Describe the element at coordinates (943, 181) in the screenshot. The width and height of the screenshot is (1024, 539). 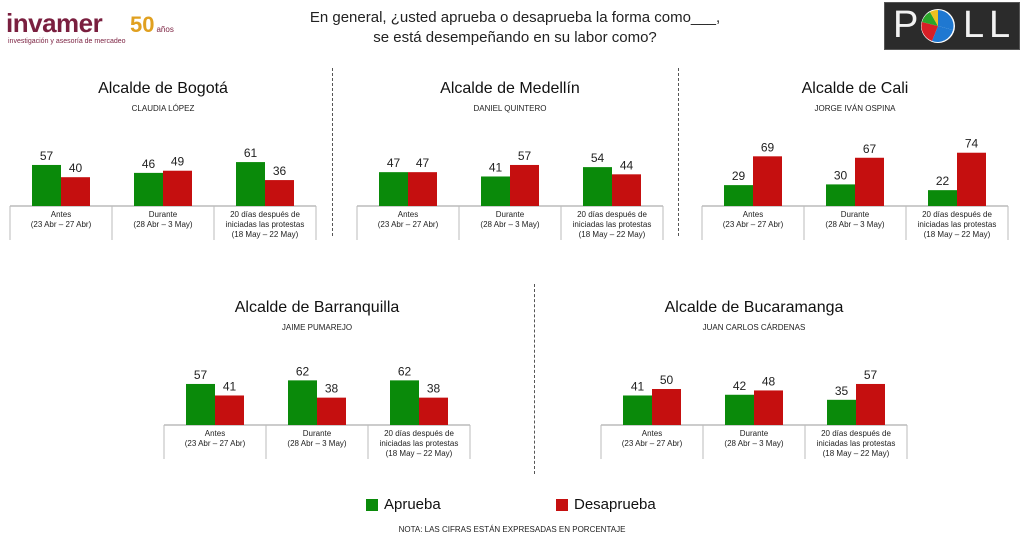
I see `data-label: 22` at that location.